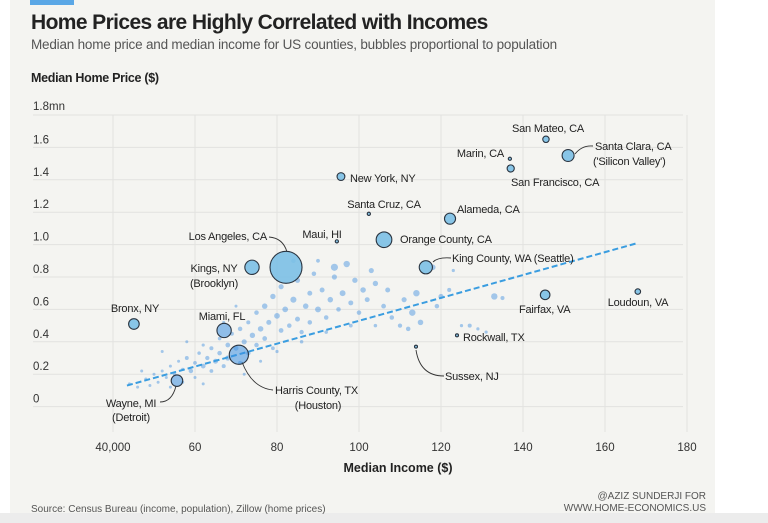 Image resolution: width=768 pixels, height=523 pixels. Describe the element at coordinates (545, 310) in the screenshot. I see `label-fairfax: Fairfax, VA` at that location.